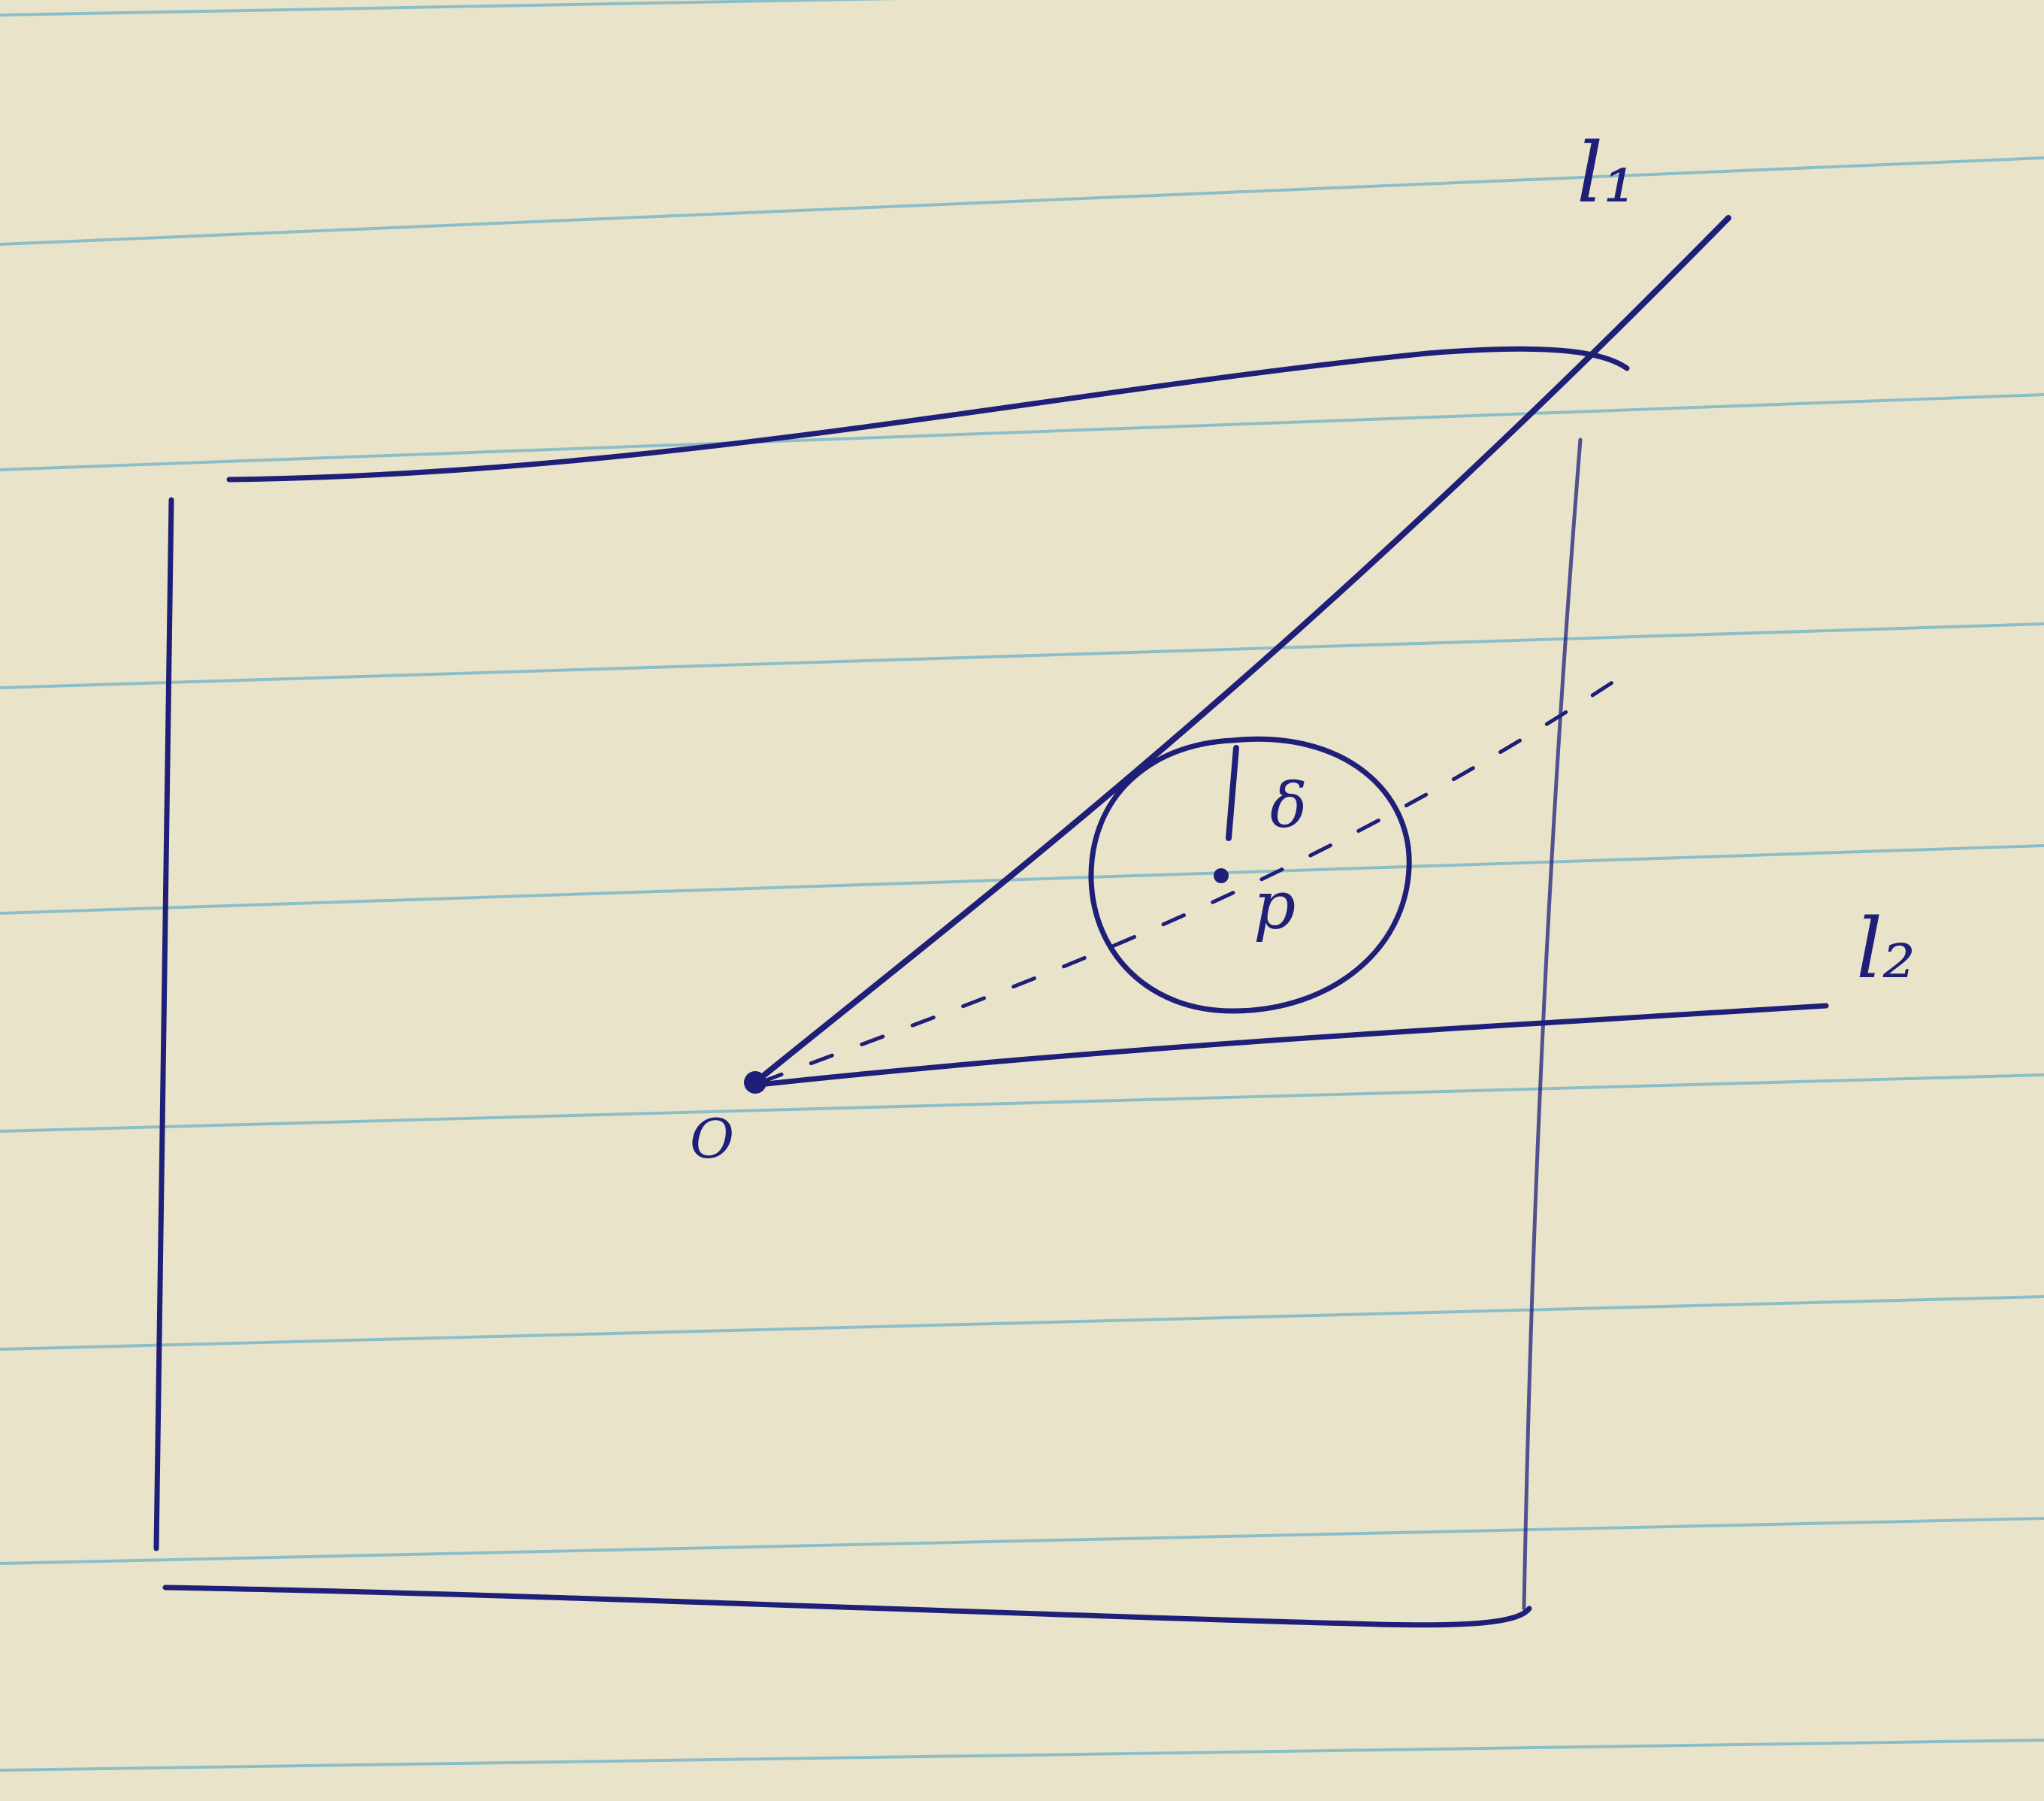  I want to click on radius-label: δ, so click(1288, 806).